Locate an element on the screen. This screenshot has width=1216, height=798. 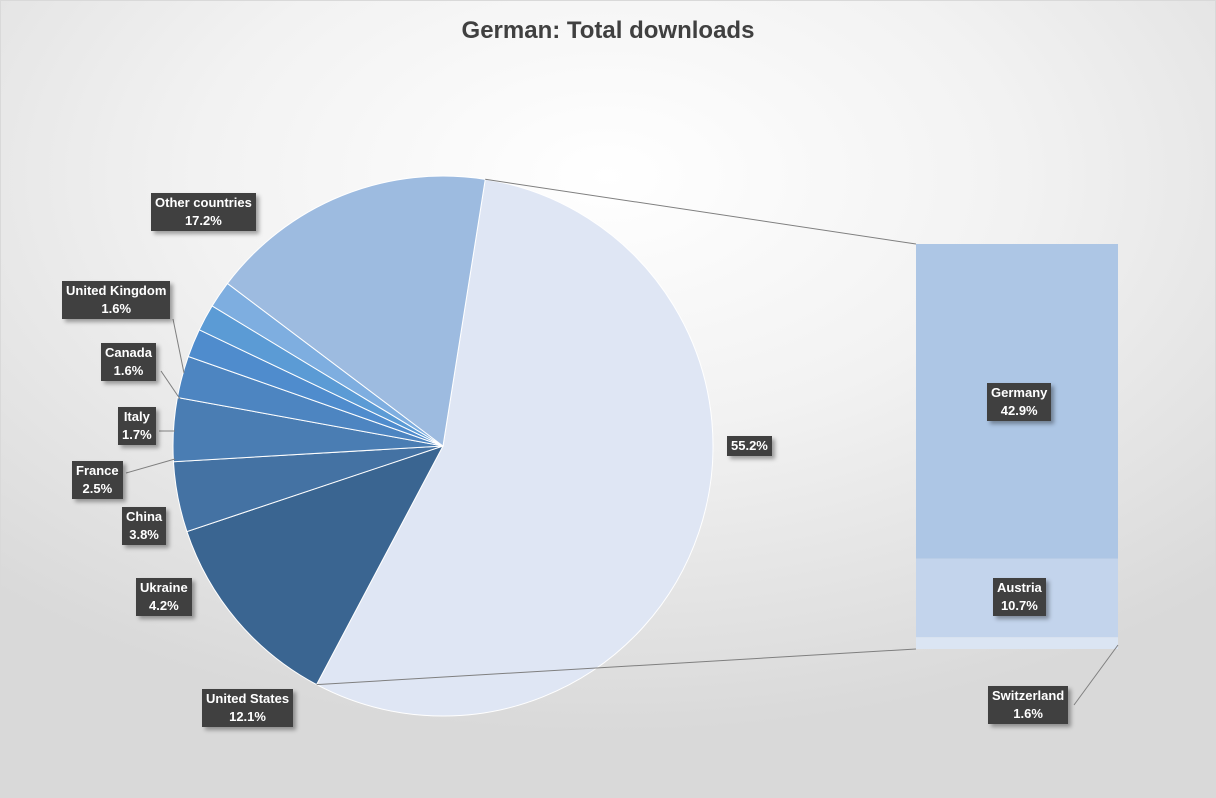
data-label-united-kingdom: United Kingdom 1.6% is located at coordinates (116, 300).